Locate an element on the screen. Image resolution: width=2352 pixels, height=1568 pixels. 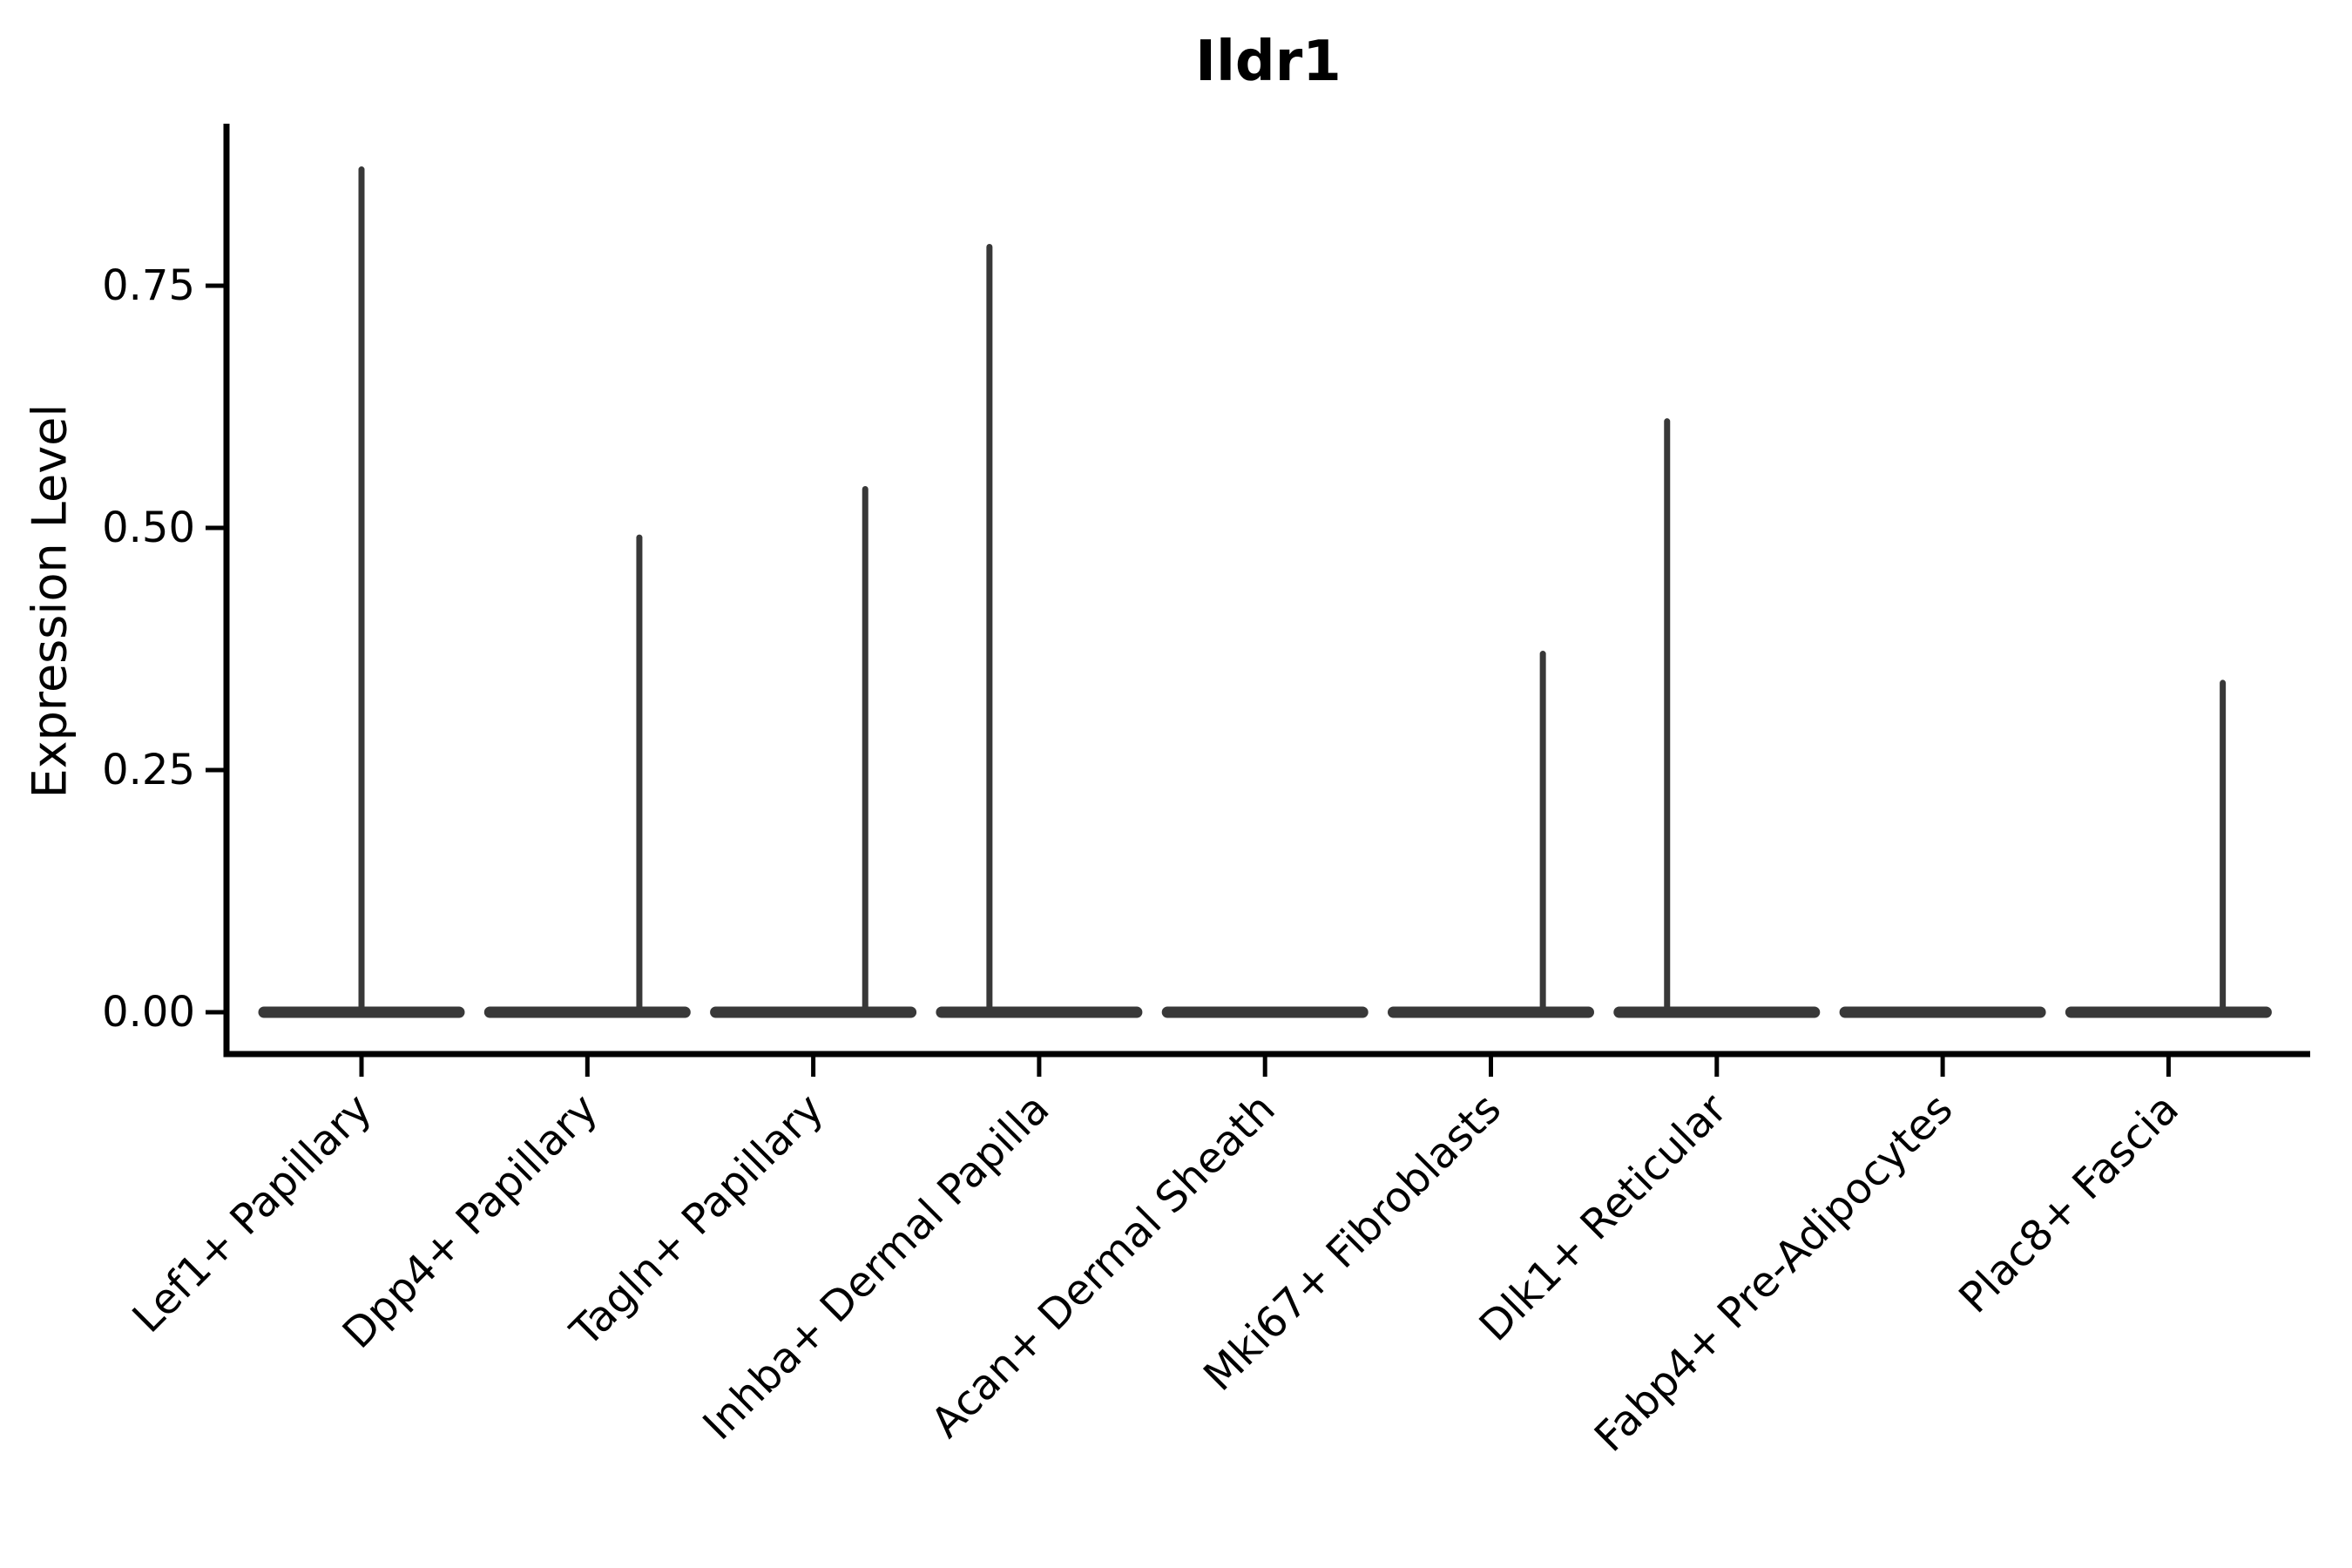
y-tick-label: 0.75 is located at coordinates (148, 285).